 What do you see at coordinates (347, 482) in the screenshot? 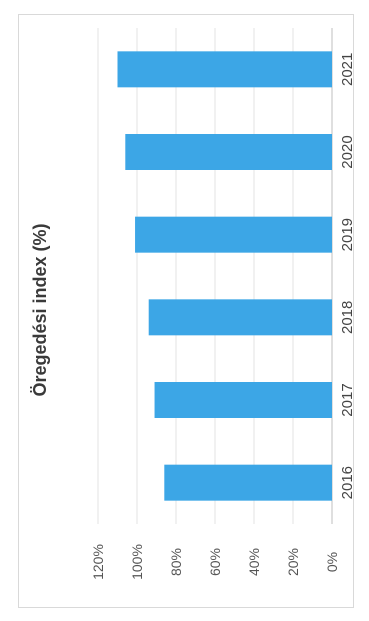
I see `category-label-2016: 2016` at bounding box center [347, 482].